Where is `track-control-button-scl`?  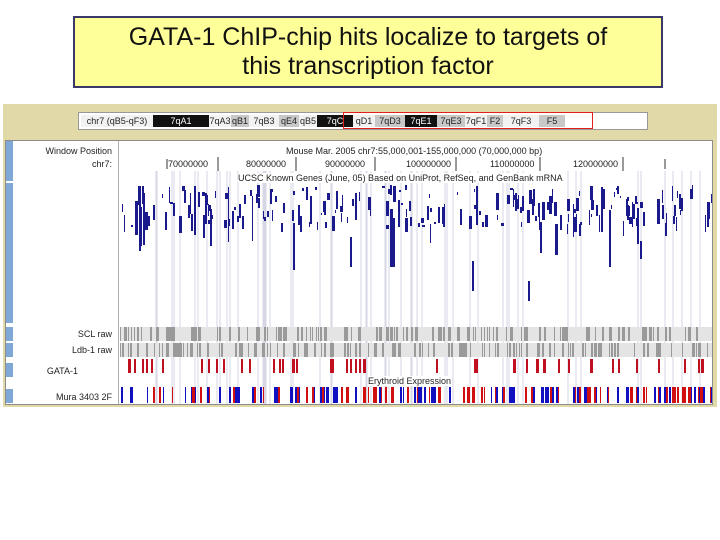 track-control-button-scl is located at coordinates (9, 334).